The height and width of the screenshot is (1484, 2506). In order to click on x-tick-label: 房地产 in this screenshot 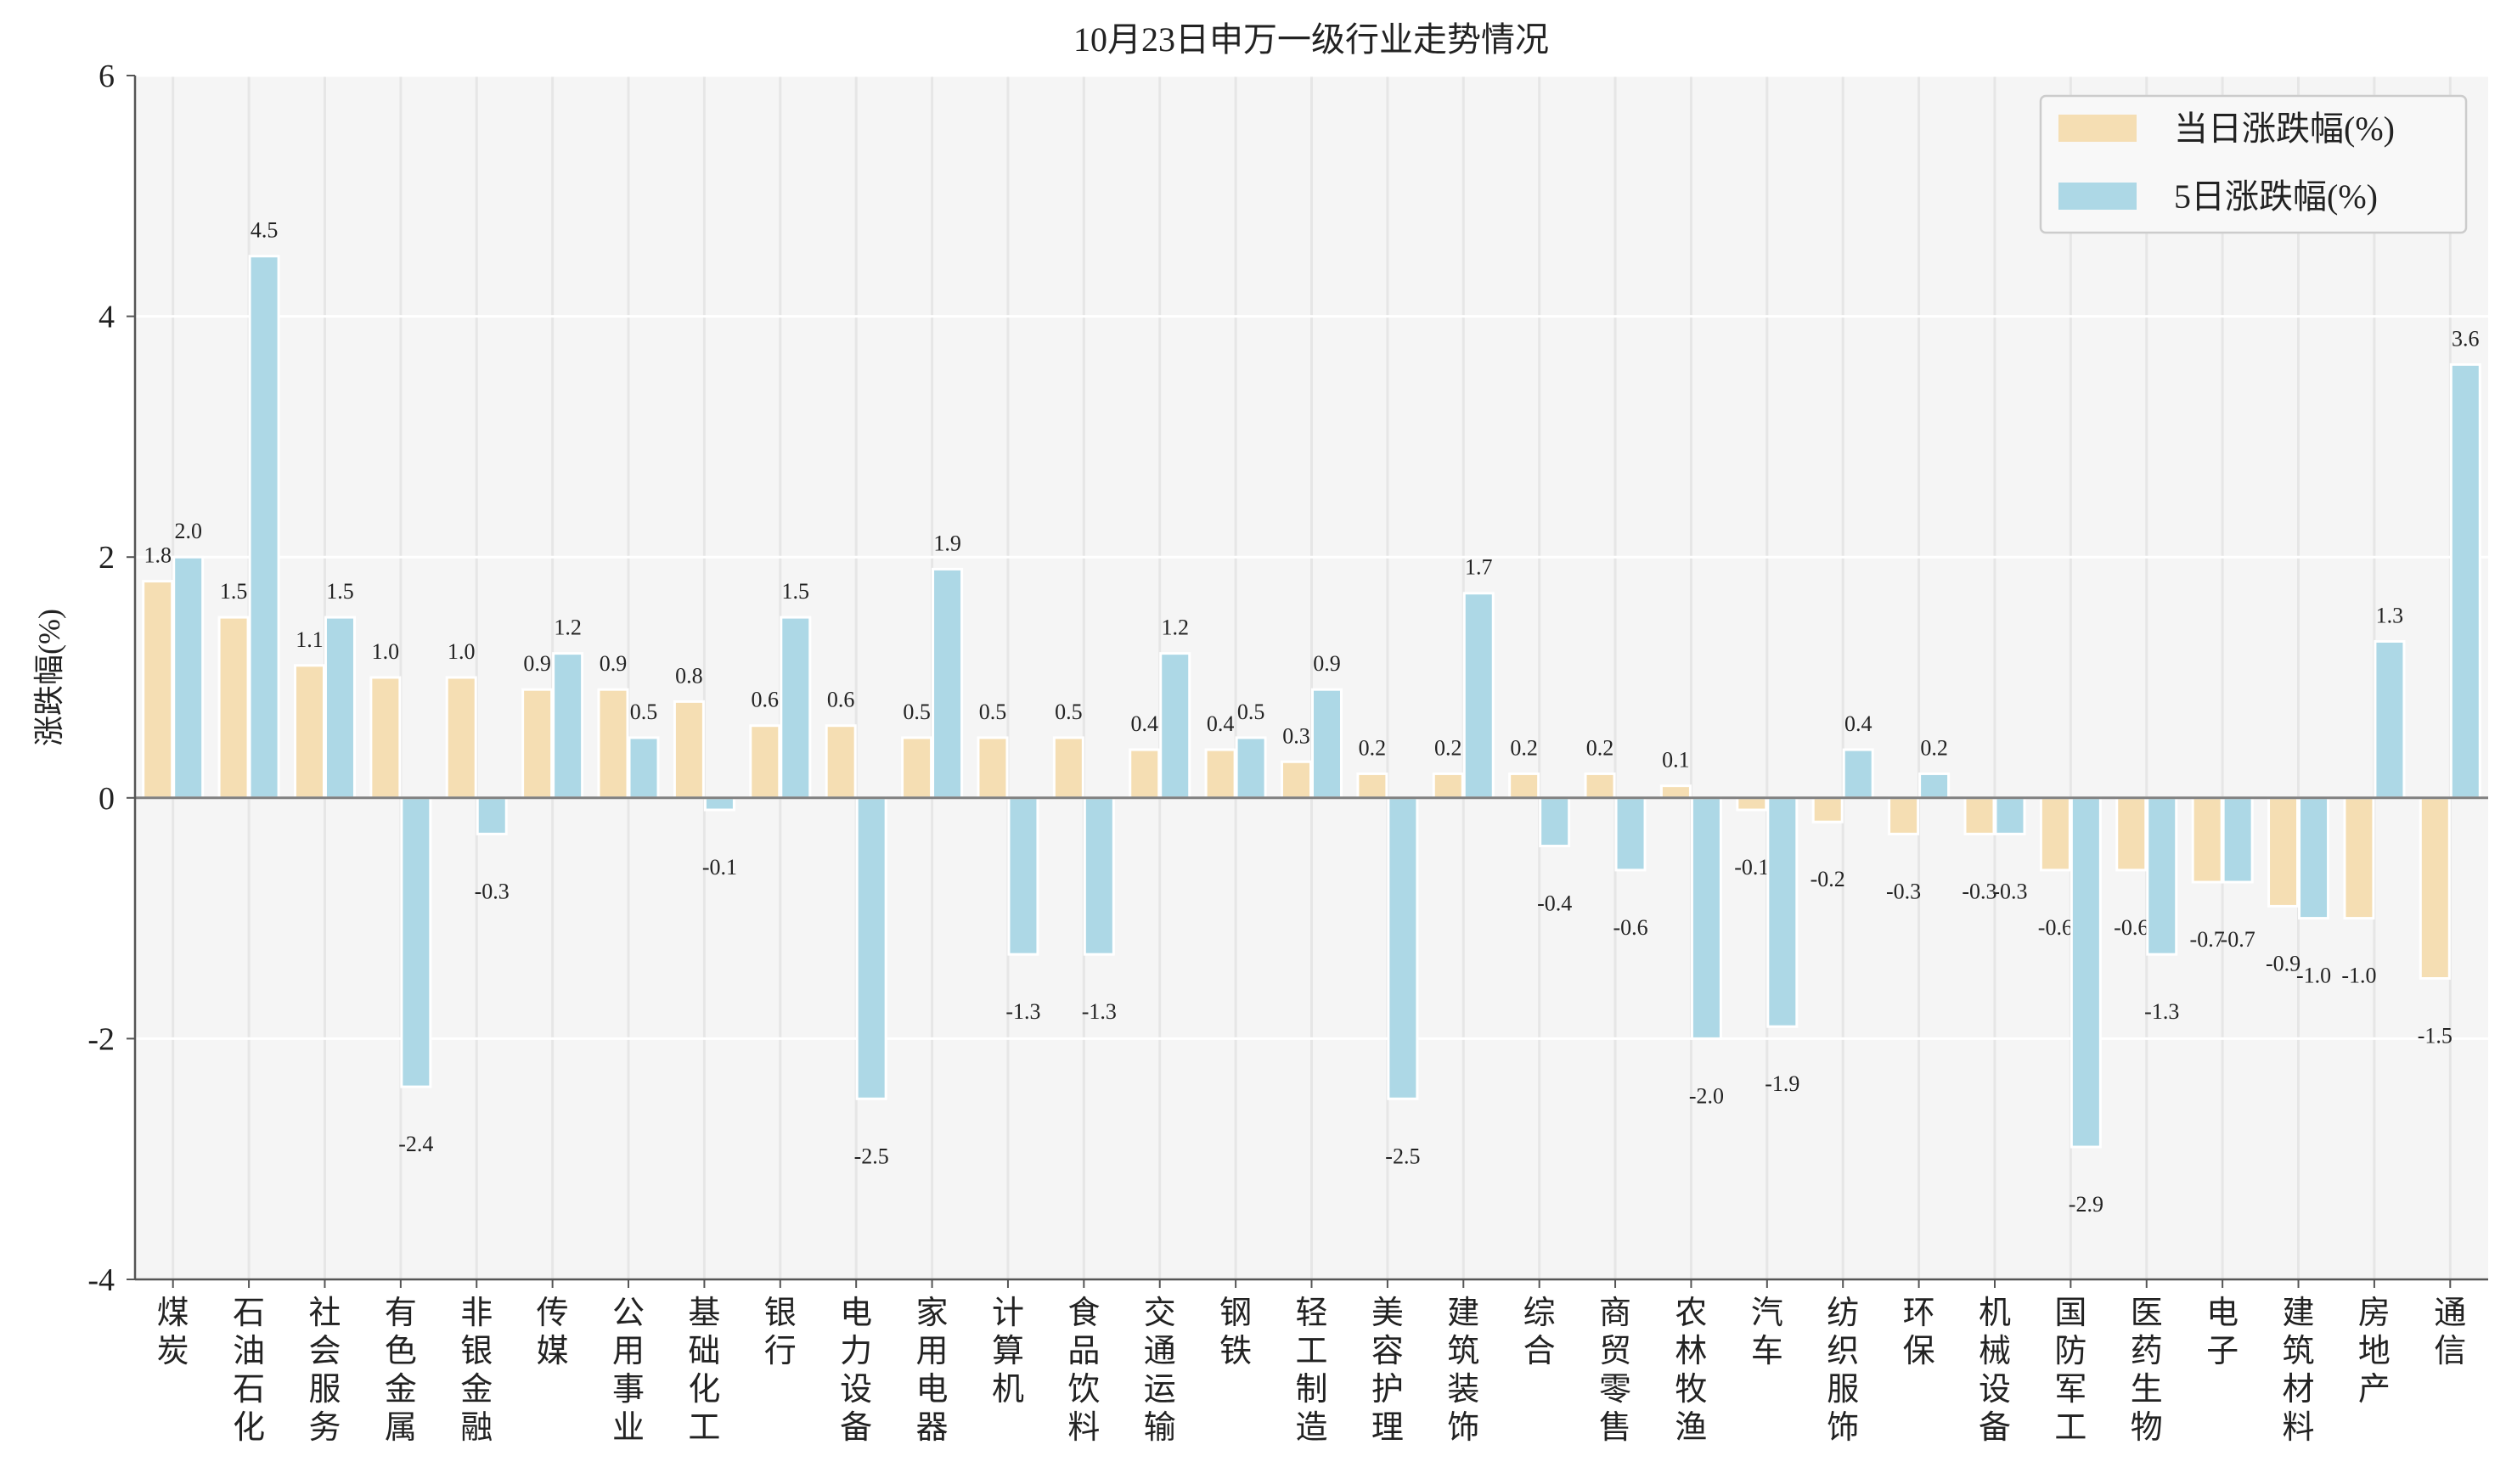, I will do `click(2375, 1352)`.